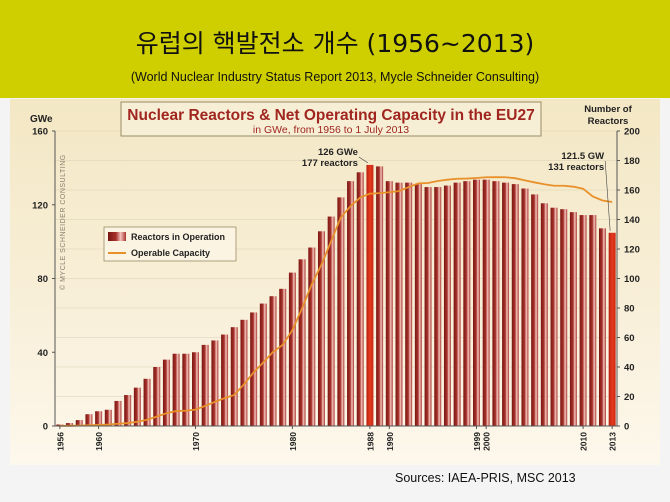  Describe the element at coordinates (428, 306) in the screenshot. I see `bar-reactors-1994` at that location.